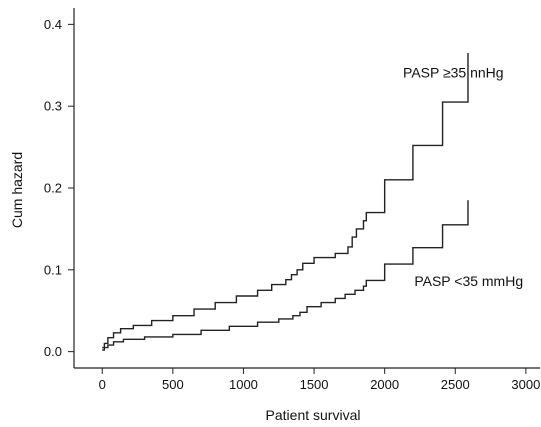  I want to click on x-tick-label: 3000, so click(525, 384).